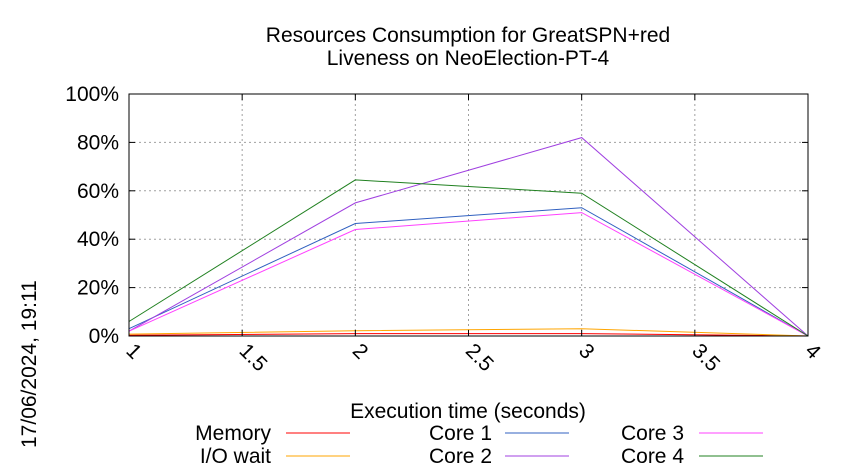  Describe the element at coordinates (98, 239) in the screenshot. I see `y-tick-label: 40%` at that location.